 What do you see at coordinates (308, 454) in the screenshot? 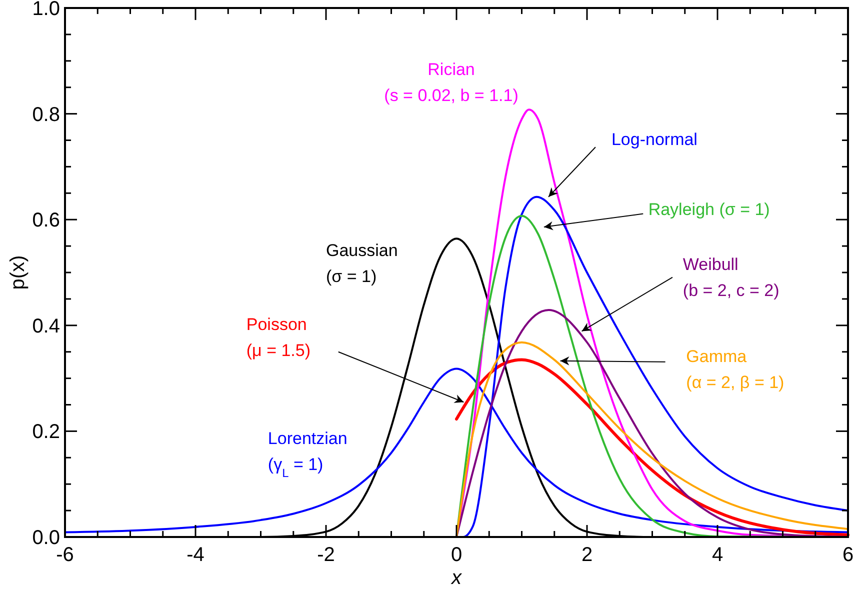
I see `series-label: Lorentzian (γ$_{L}$ = 1)` at bounding box center [308, 454].